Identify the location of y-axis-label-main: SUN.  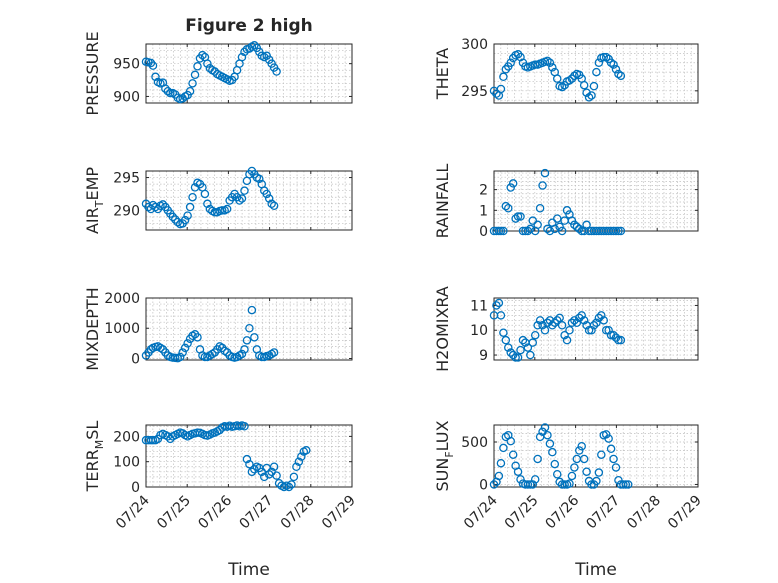
(442, 475).